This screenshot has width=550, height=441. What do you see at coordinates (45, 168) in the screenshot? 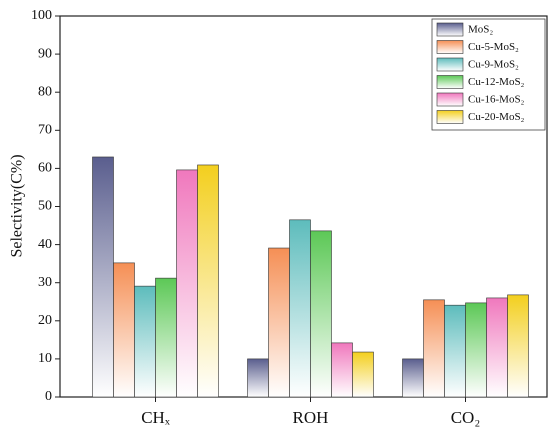
I see `y-tick-label: 60` at bounding box center [45, 168].